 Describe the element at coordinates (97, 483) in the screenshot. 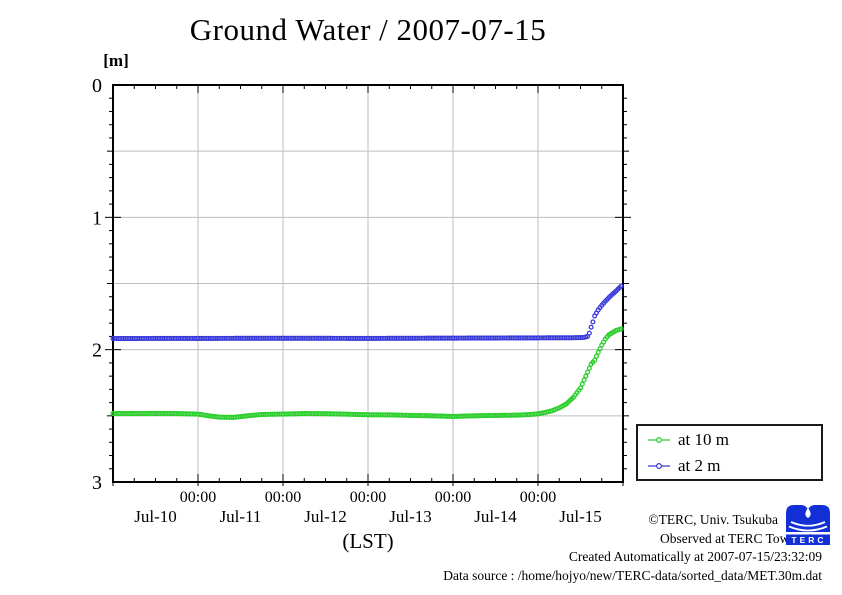

I see `svg-text: 3` at that location.